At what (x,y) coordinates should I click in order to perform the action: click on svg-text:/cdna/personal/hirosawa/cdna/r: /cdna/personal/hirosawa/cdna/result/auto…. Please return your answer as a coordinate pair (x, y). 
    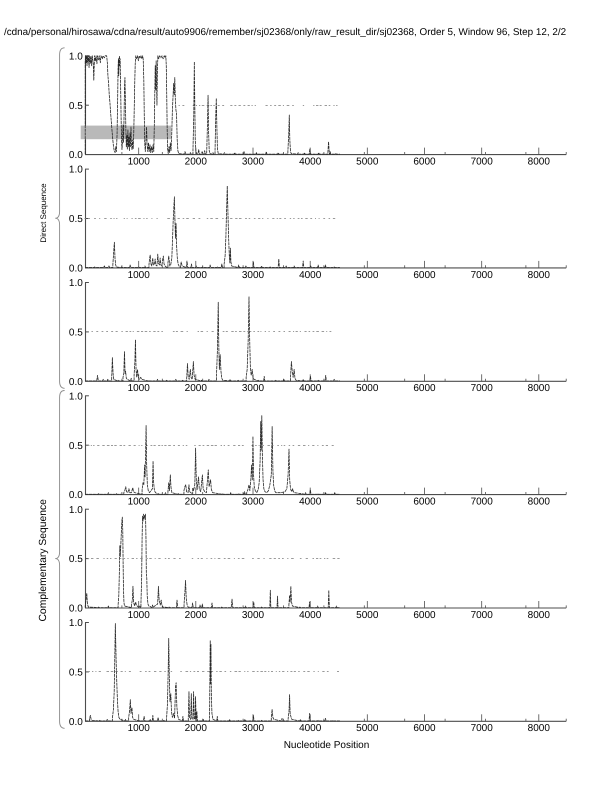
    Looking at the image, I should click on (285, 32).